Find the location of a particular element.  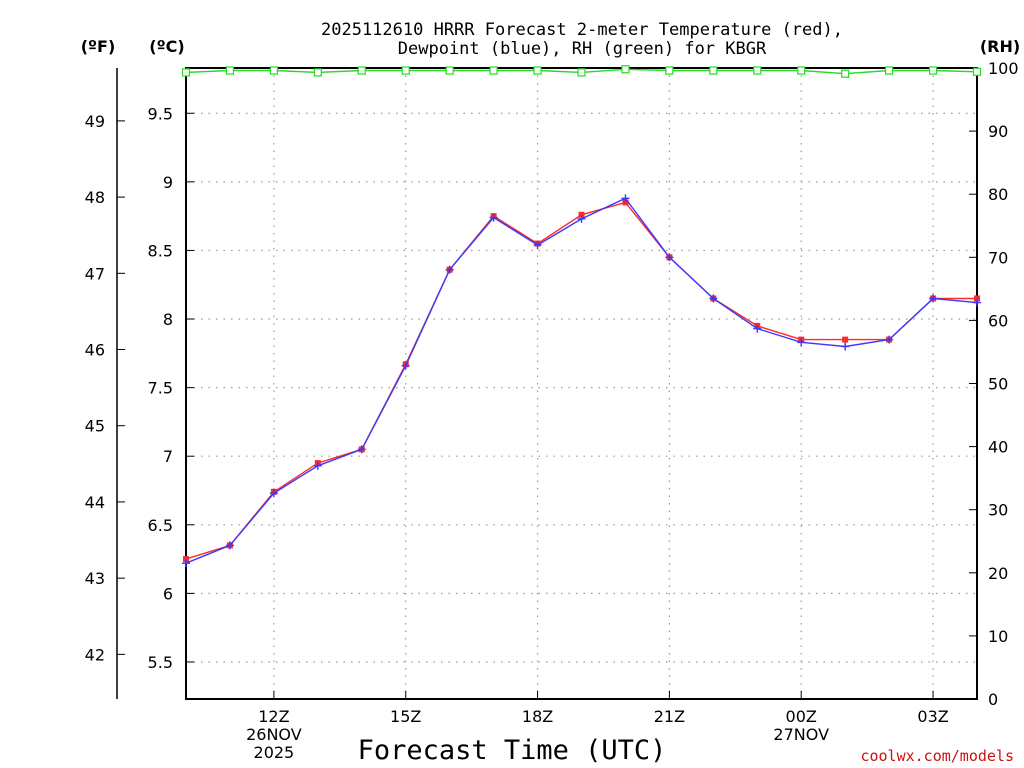

credit-text: coolwx.com/models is located at coordinates (937, 756).